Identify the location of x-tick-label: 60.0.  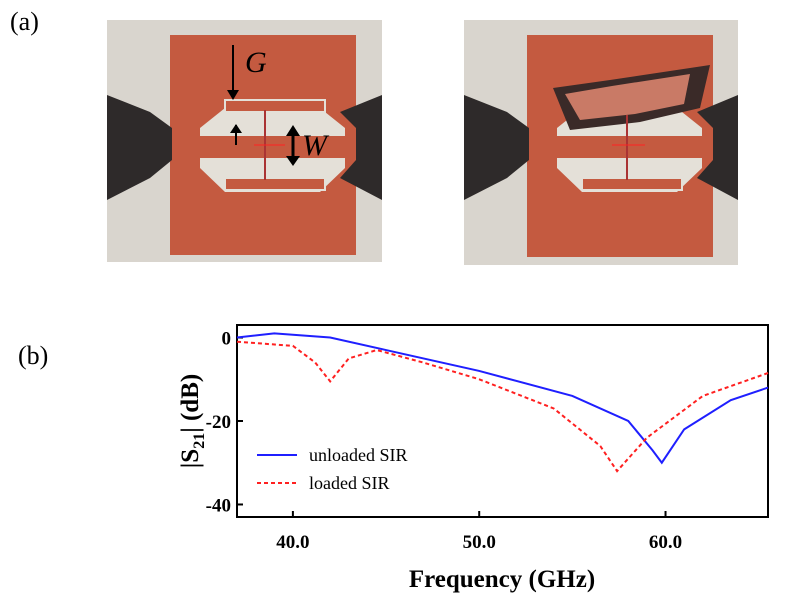
(665, 542).